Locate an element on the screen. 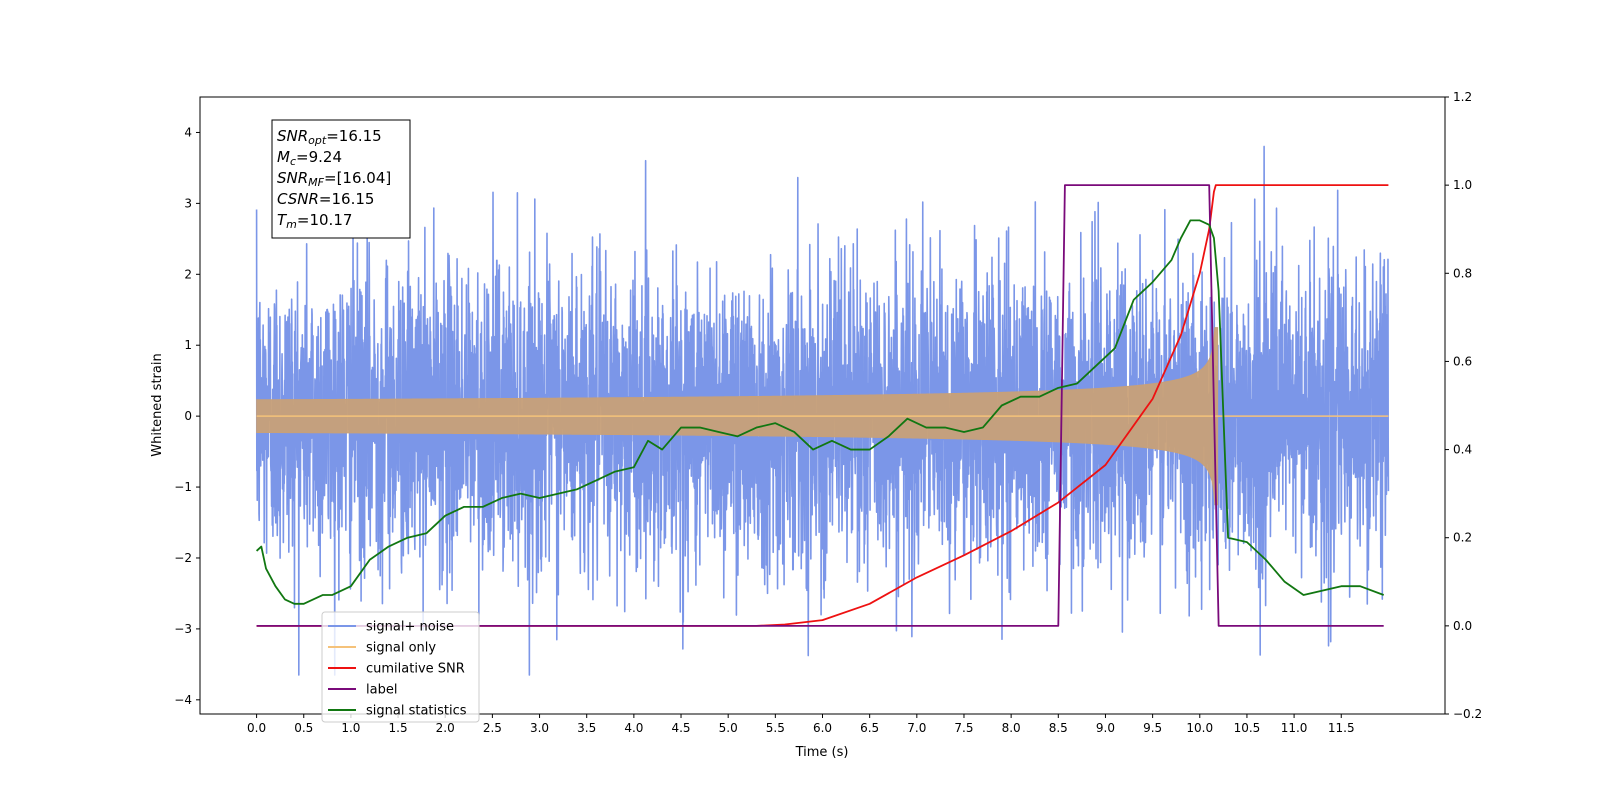  annotation-value: =9.24 is located at coordinates (319, 157).